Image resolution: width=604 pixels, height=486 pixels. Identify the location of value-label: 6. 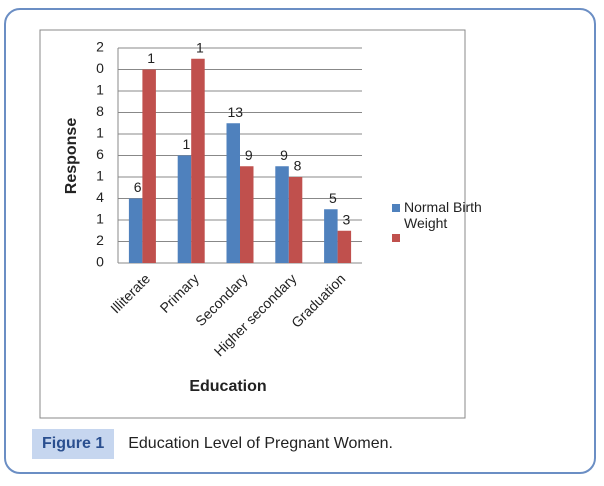
(138, 187).